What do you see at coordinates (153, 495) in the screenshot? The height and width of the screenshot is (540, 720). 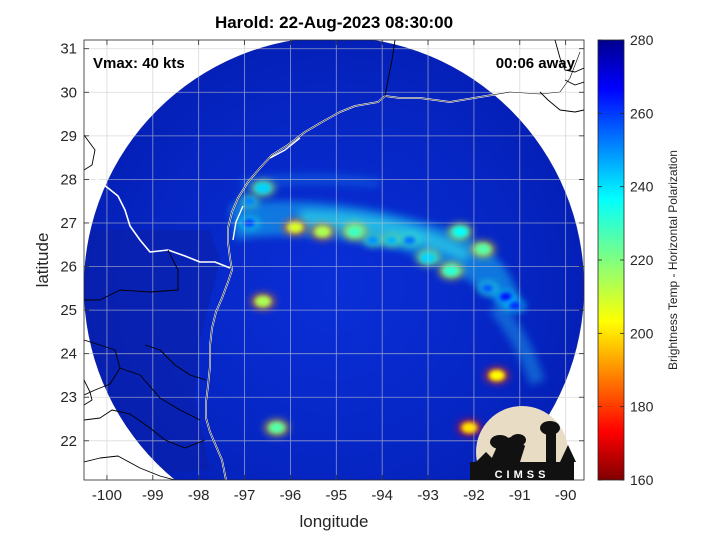 I see `x-tick-label: -99` at bounding box center [153, 495].